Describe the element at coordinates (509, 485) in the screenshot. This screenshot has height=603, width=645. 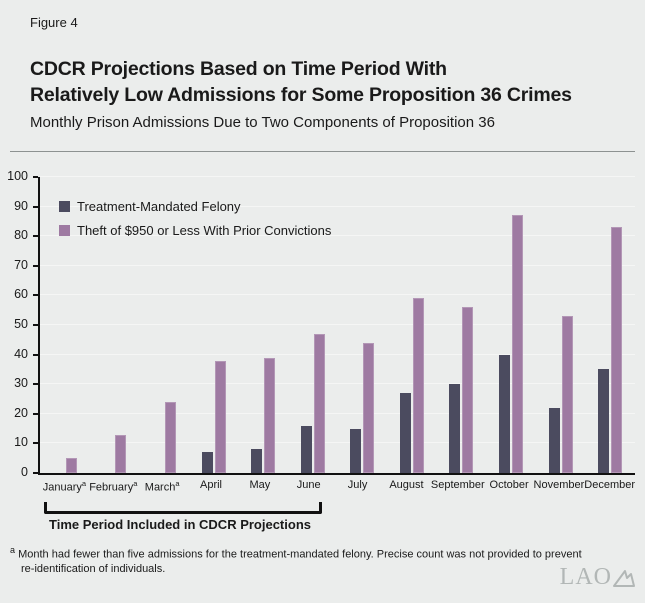
I see `x-tick-label-text: October` at that location.